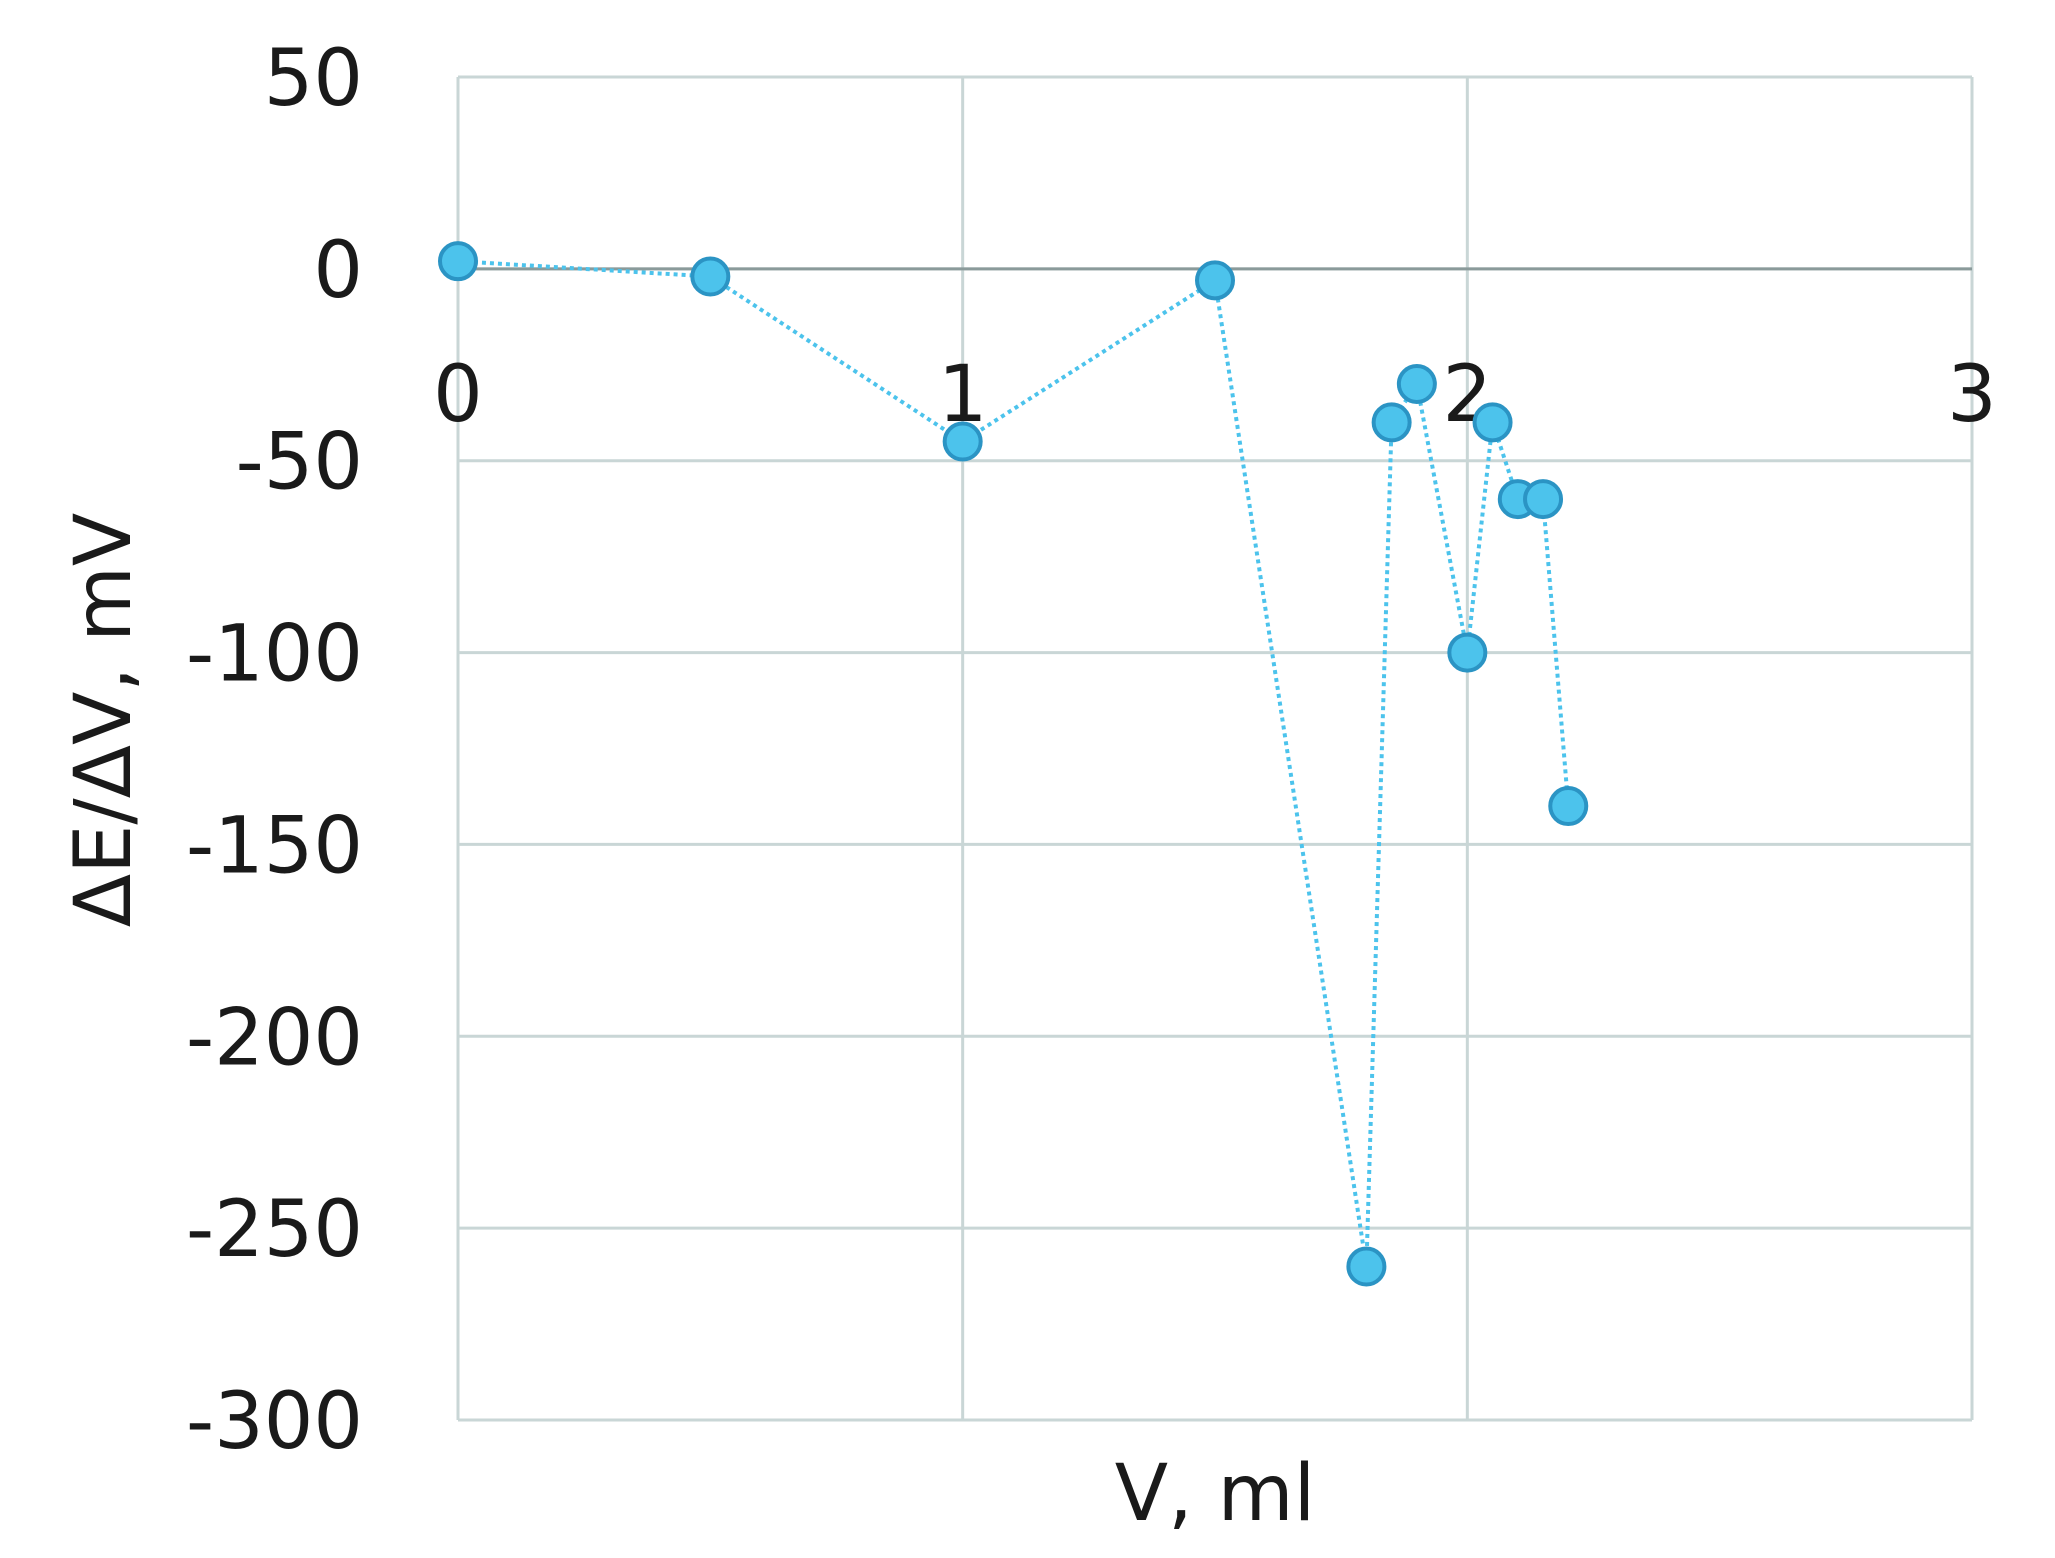  I want to click on y-tick-label: 50, so click(313, 79).